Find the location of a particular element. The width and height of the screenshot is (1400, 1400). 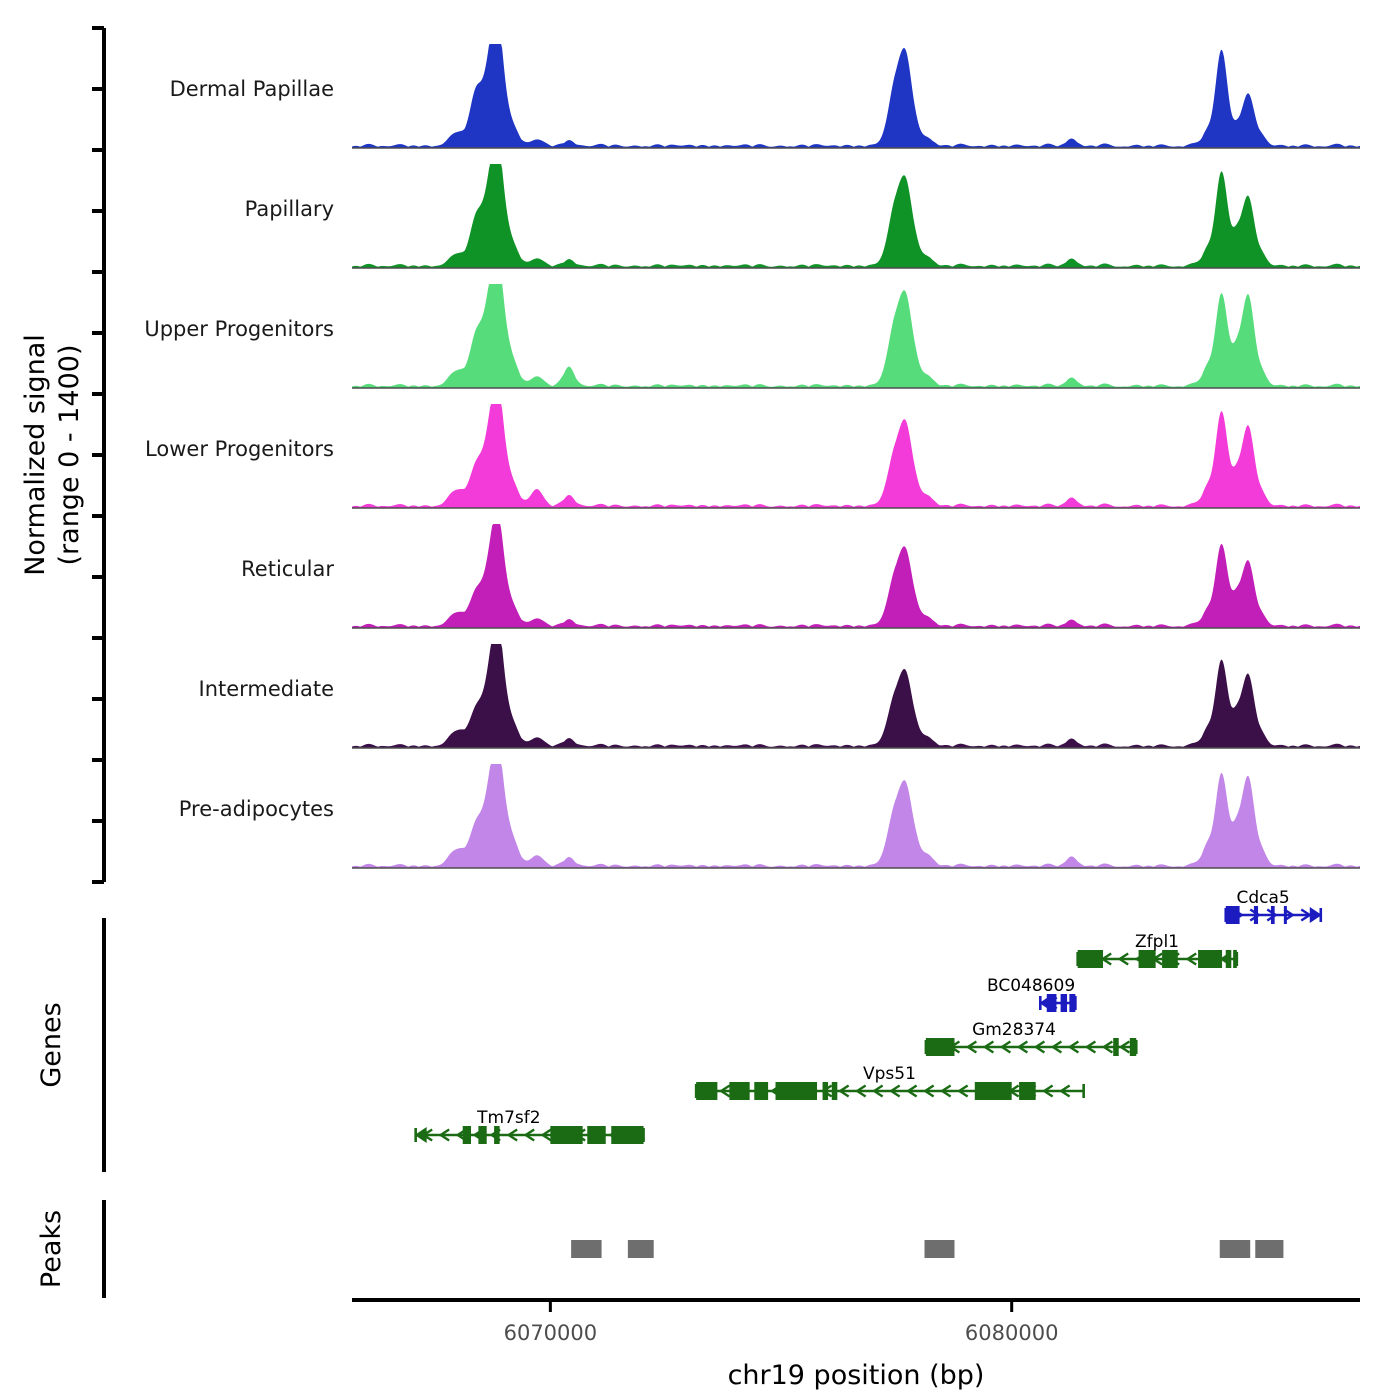

signal-track-dermal-papillae: Dermal Papillae is located at coordinates (765, 96).